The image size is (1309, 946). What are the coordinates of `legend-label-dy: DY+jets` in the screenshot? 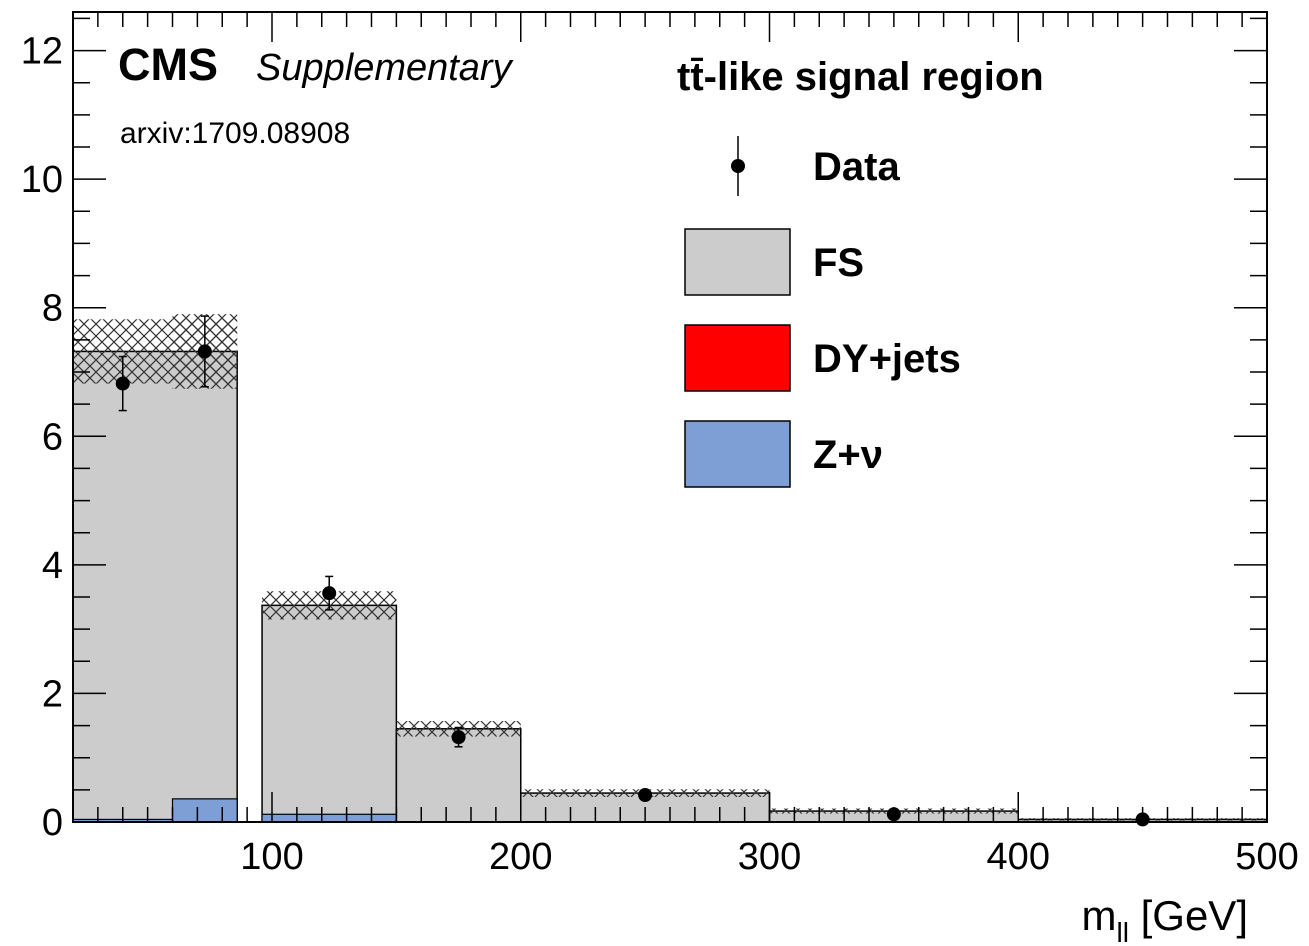 It's located at (887, 359).